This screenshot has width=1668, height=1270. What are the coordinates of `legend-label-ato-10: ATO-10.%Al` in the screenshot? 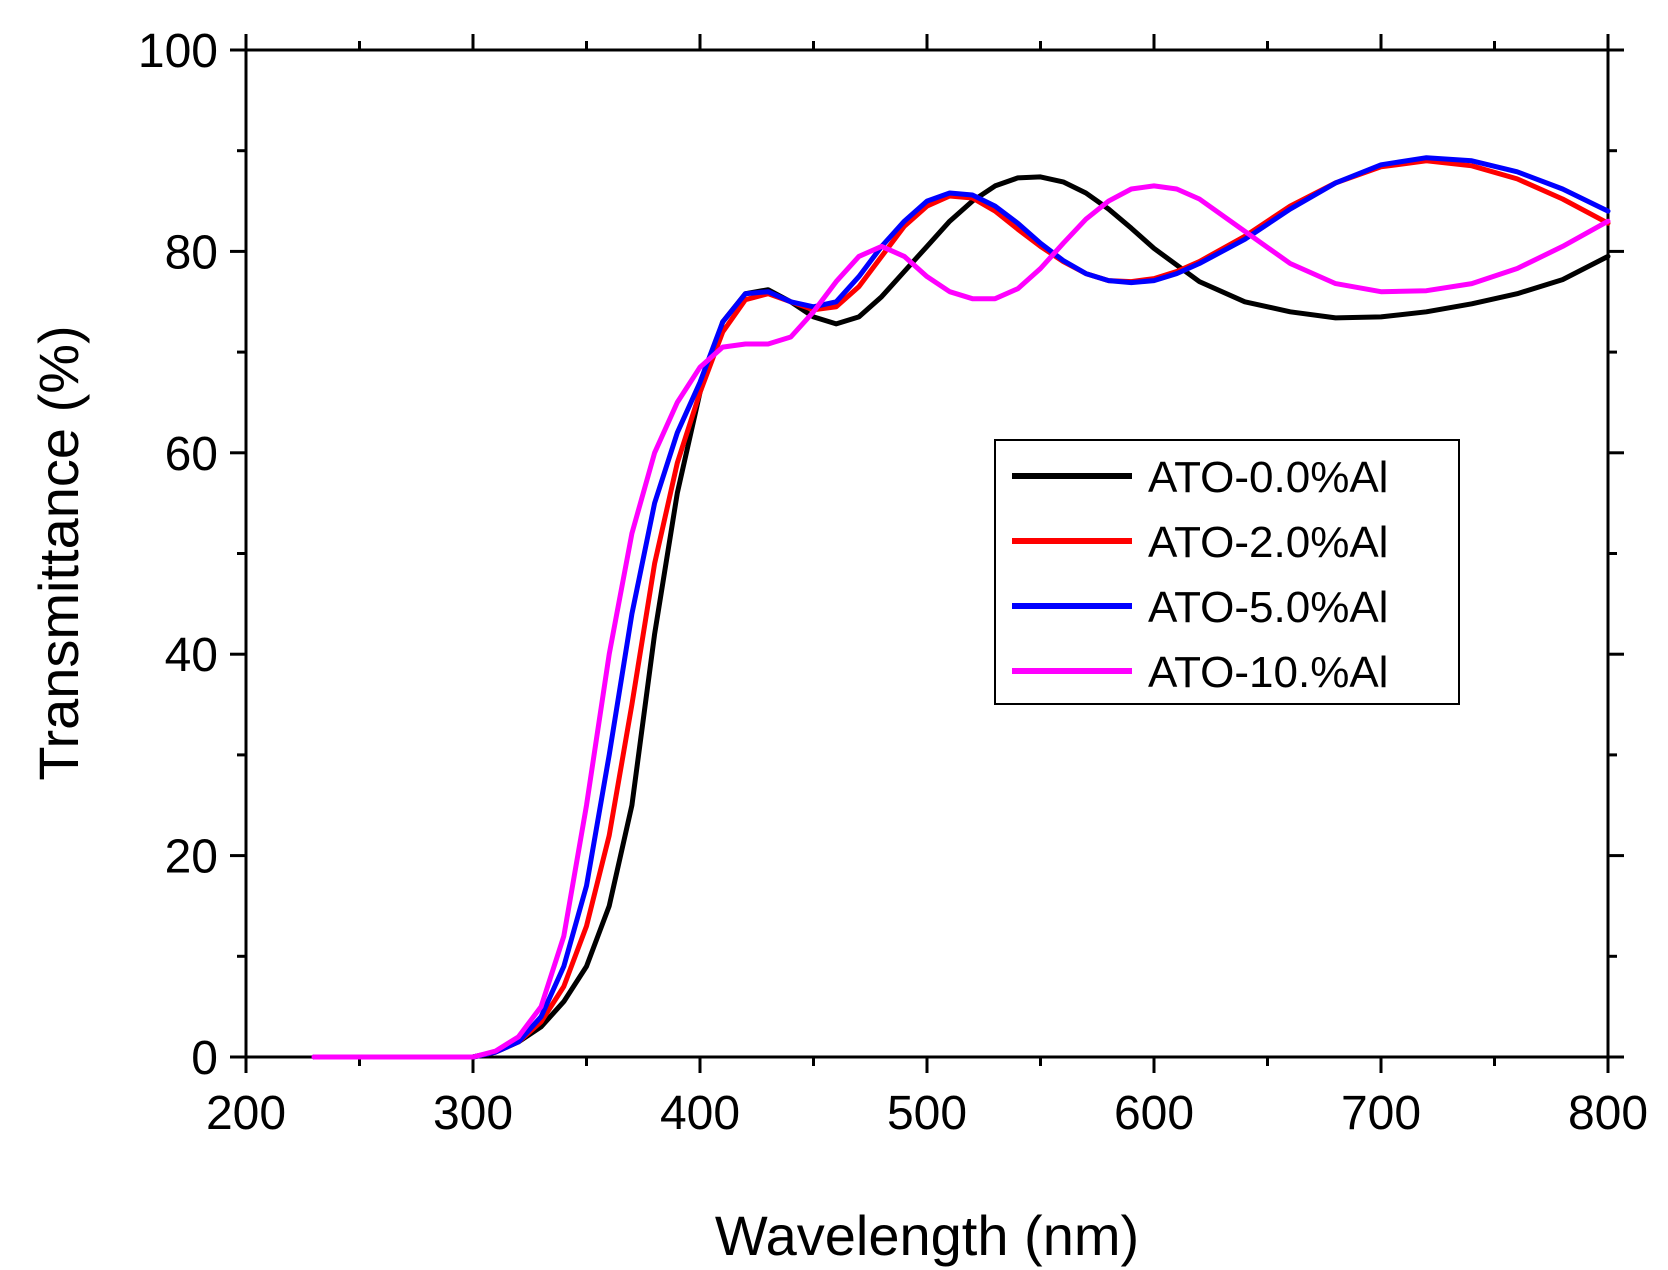 It's located at (1268, 672).